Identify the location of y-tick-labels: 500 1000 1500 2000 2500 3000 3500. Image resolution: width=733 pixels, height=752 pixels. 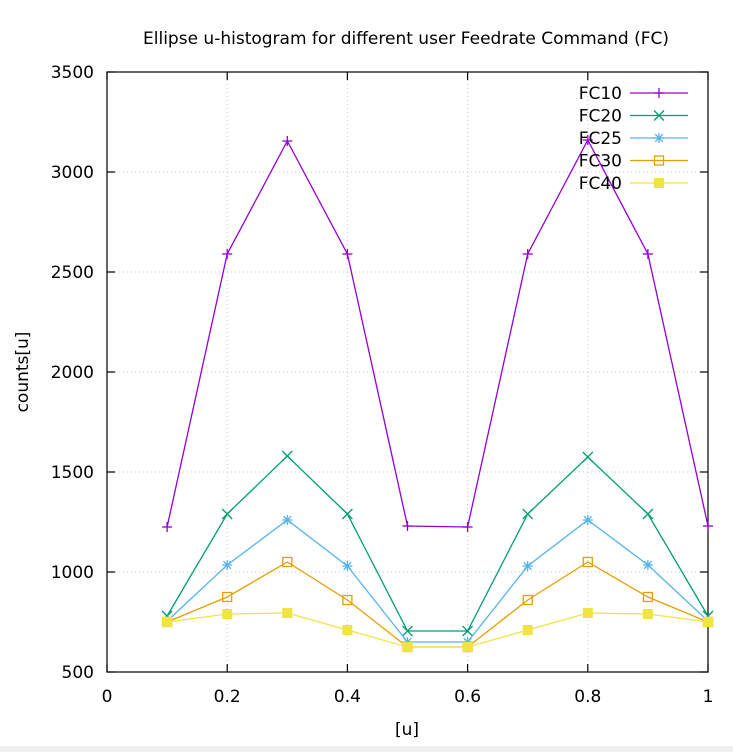
(72, 373).